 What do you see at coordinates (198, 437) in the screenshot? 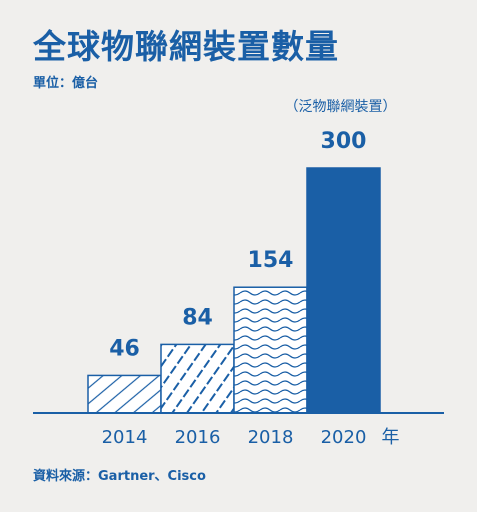
I see `x-tick-label-2016: 2016` at bounding box center [198, 437].